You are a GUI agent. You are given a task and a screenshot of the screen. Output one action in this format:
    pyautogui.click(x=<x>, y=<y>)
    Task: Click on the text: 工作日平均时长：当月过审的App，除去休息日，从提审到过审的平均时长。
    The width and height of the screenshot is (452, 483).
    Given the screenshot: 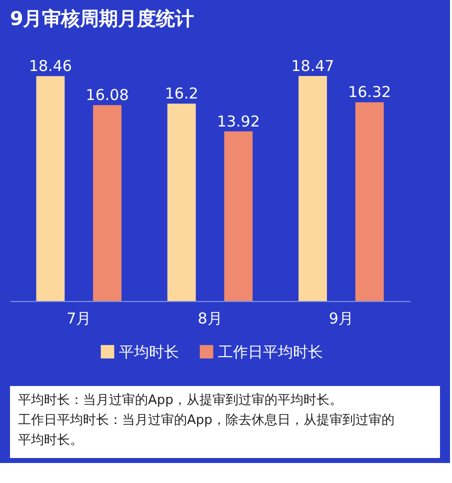 What is the action you would take?
    pyautogui.click(x=206, y=430)
    